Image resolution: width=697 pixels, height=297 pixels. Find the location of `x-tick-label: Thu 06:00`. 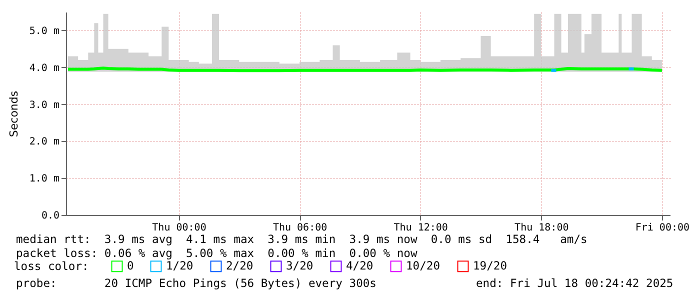

x-tick-label: Thu 06:00 is located at coordinates (300, 228).